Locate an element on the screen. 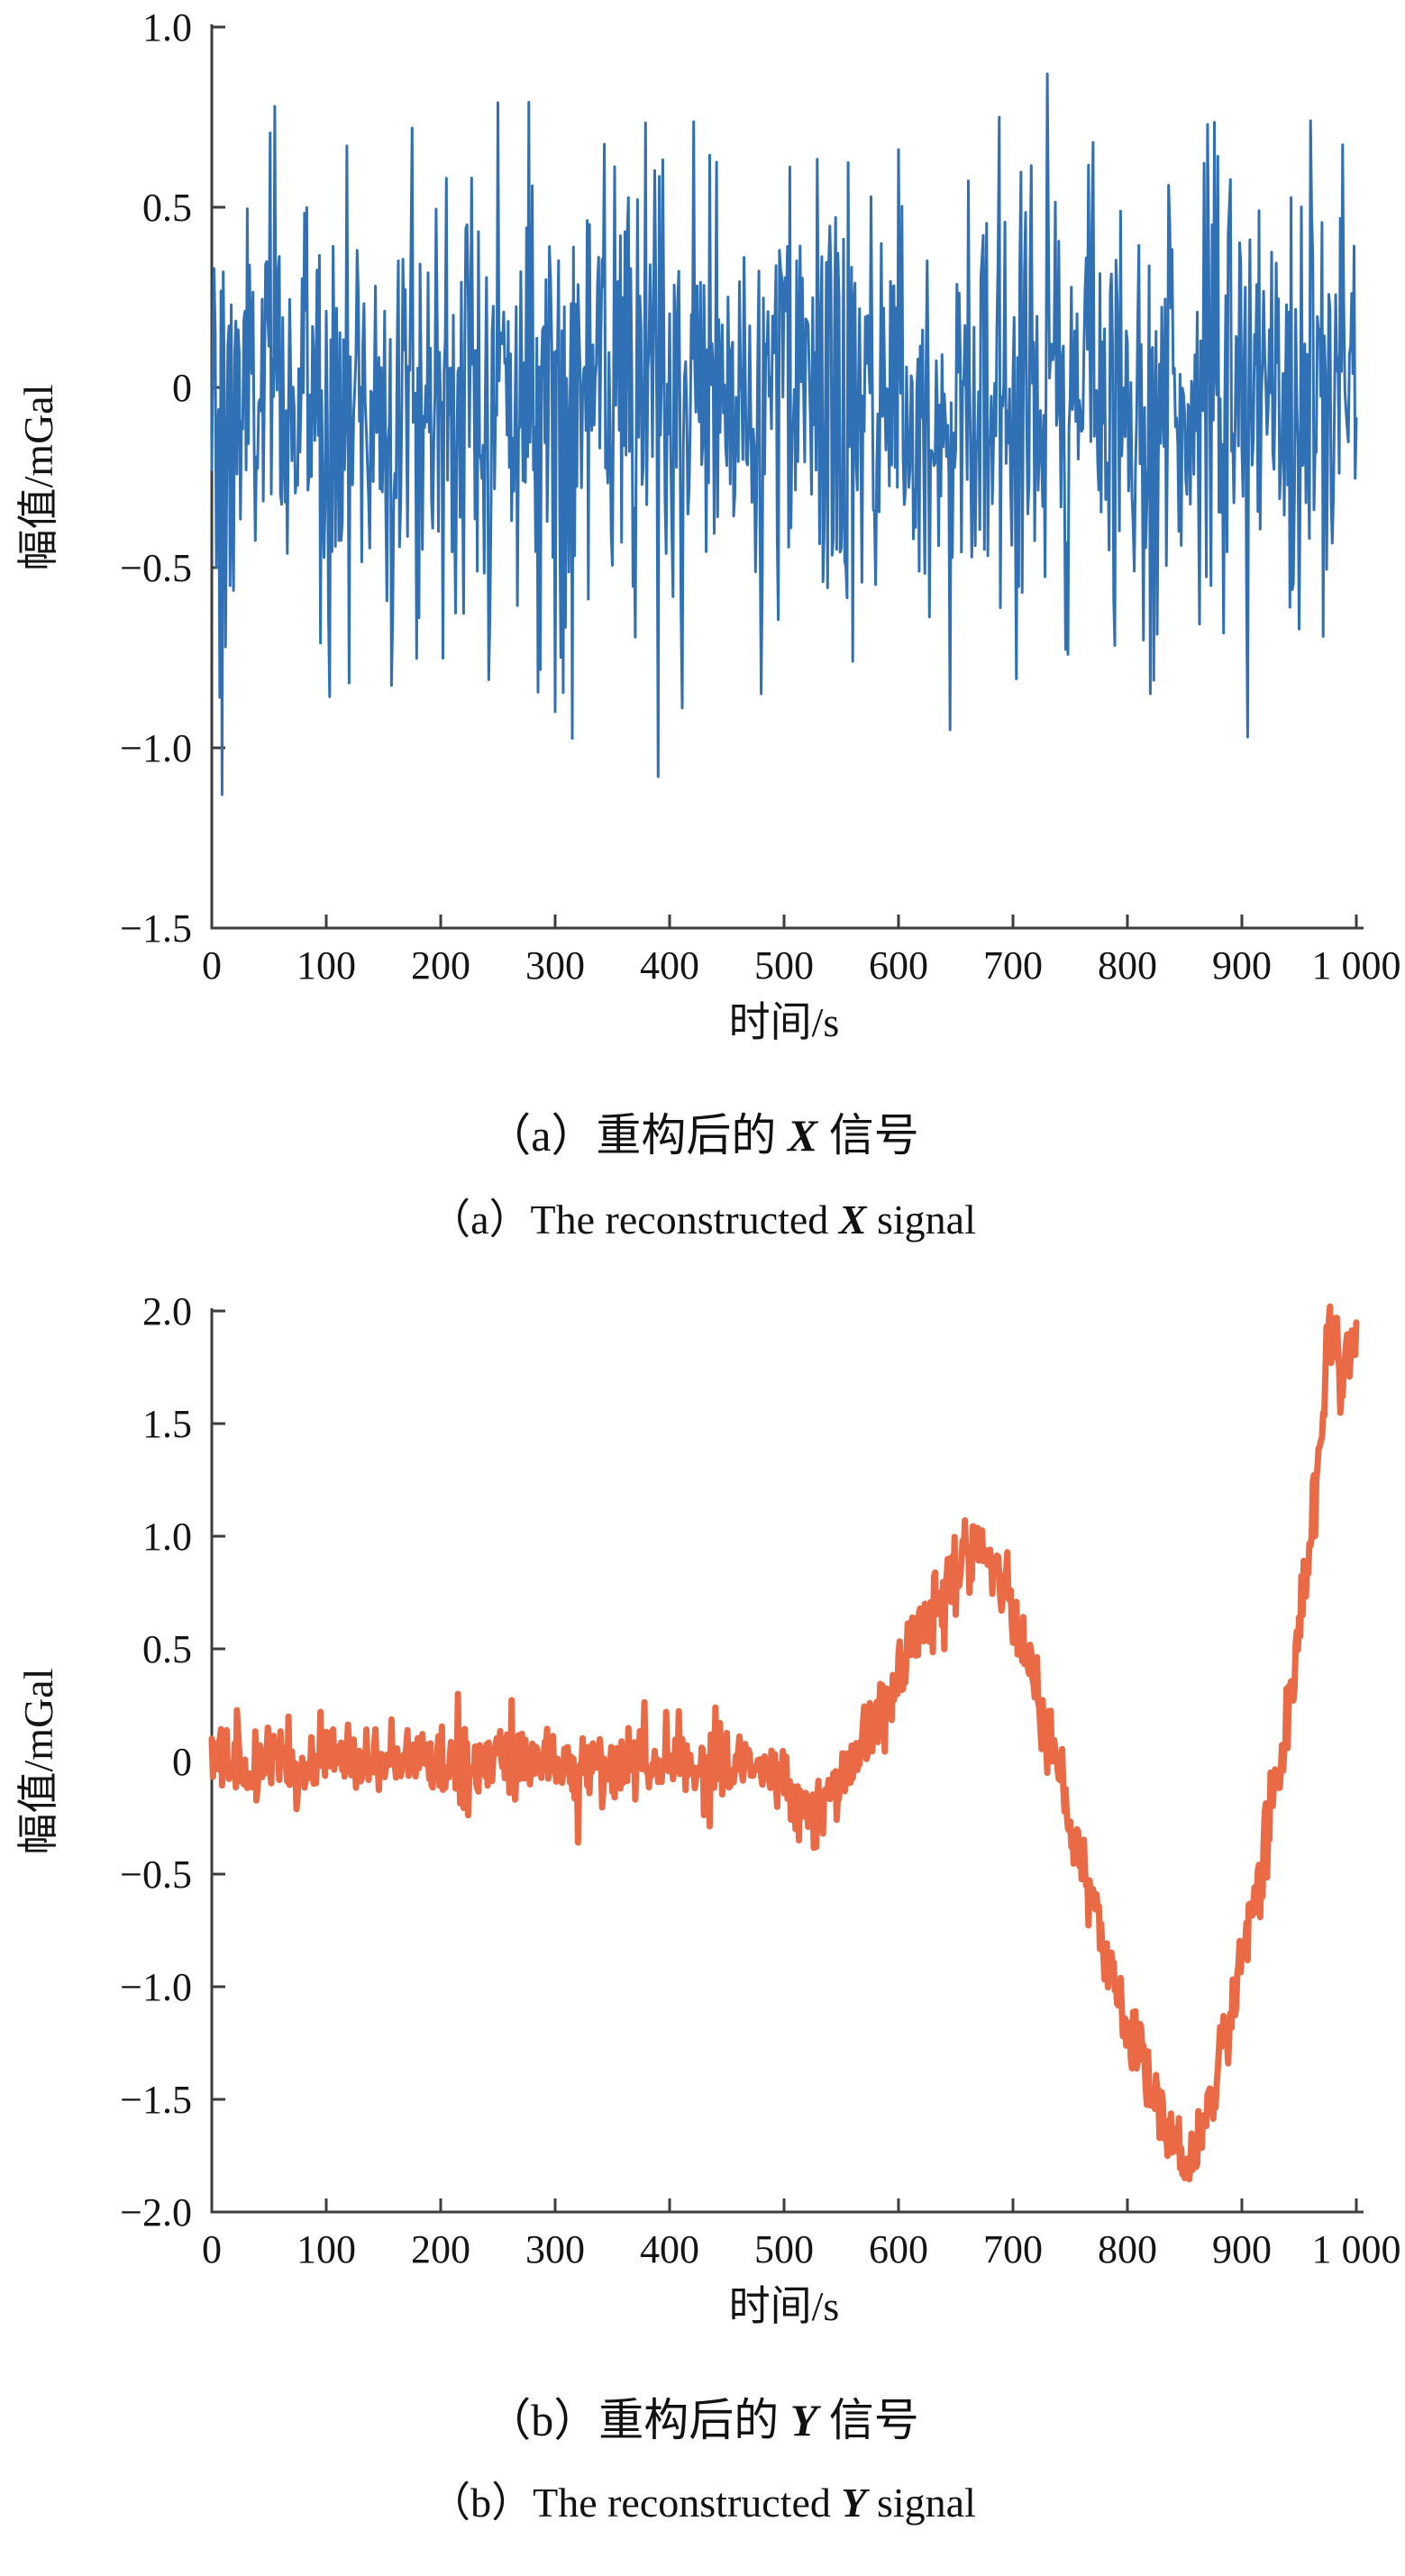  caption-b-en-em: Y is located at coordinates (854, 2503).